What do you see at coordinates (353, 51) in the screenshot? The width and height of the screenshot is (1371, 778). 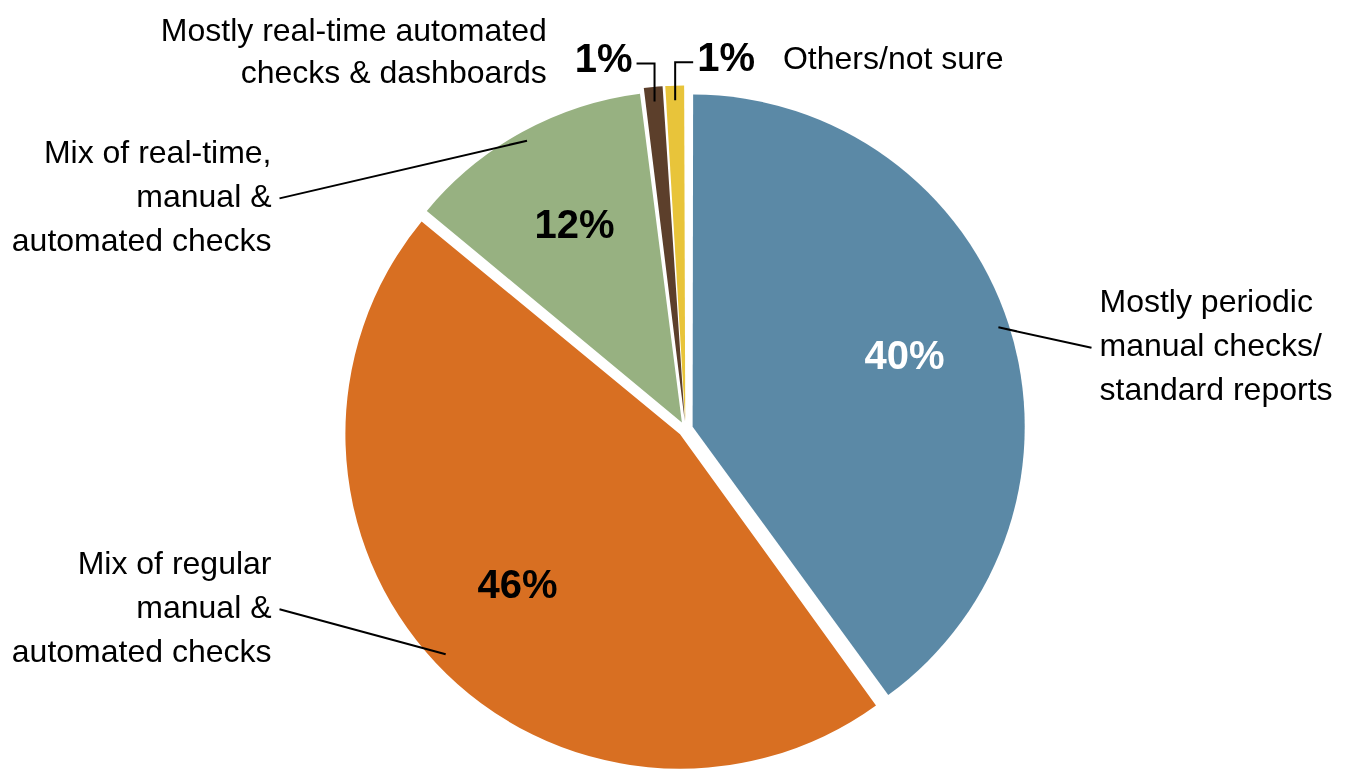 I see `slice-label: Mostly real-time automated checks & dashboards` at bounding box center [353, 51].